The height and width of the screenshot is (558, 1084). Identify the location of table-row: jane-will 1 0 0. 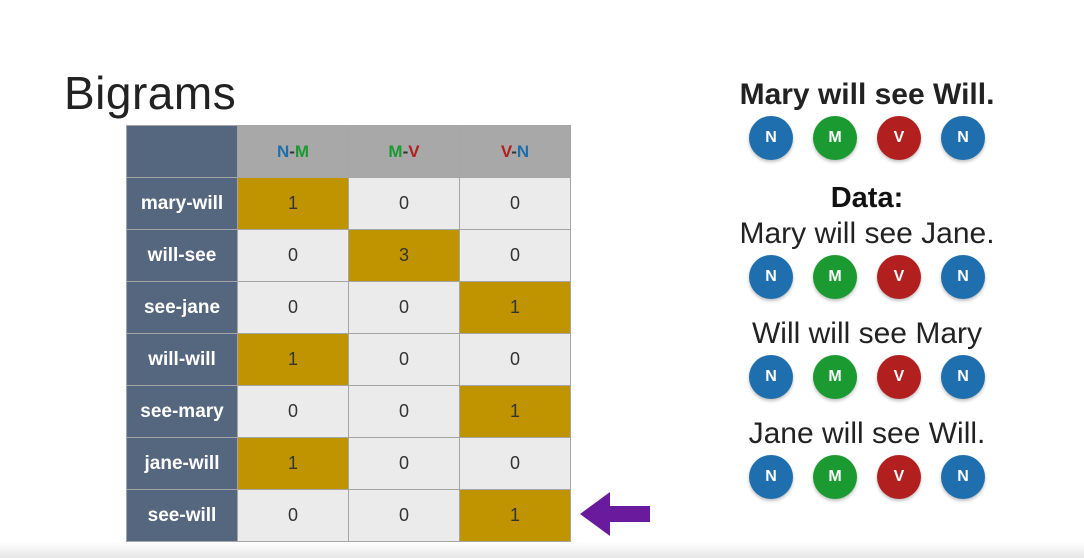
(348, 463).